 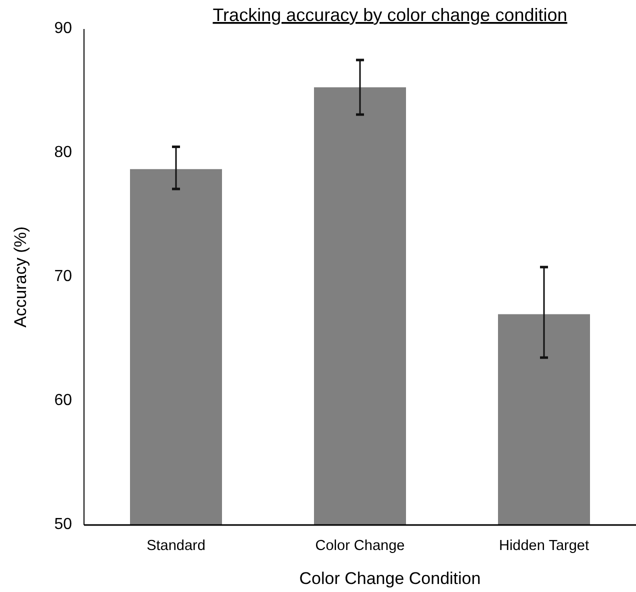 I want to click on x-tick-label: Standard, so click(x=176, y=546).